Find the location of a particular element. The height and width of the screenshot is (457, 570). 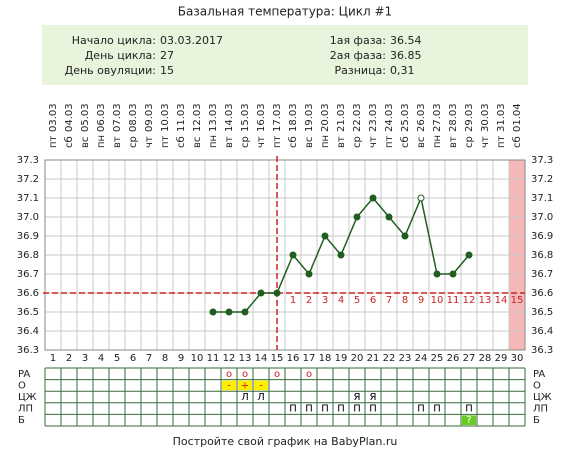

footer: Постройте свой график на BabyPlan.ru is located at coordinates (285, 441).